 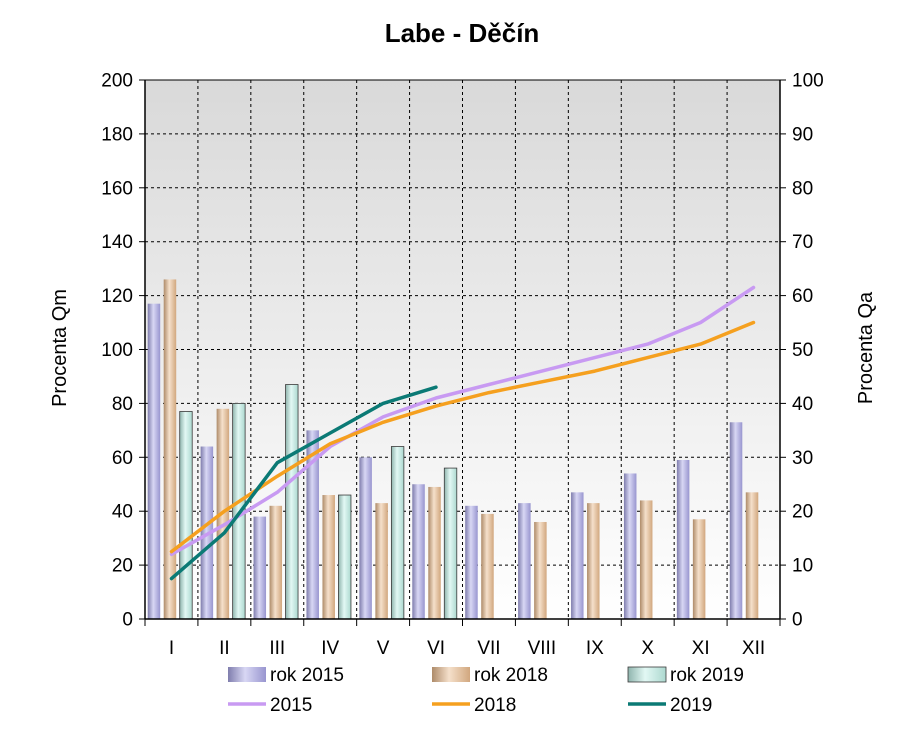 I want to click on y-axis-title-left: Procenta Qm, so click(x=60, y=348).